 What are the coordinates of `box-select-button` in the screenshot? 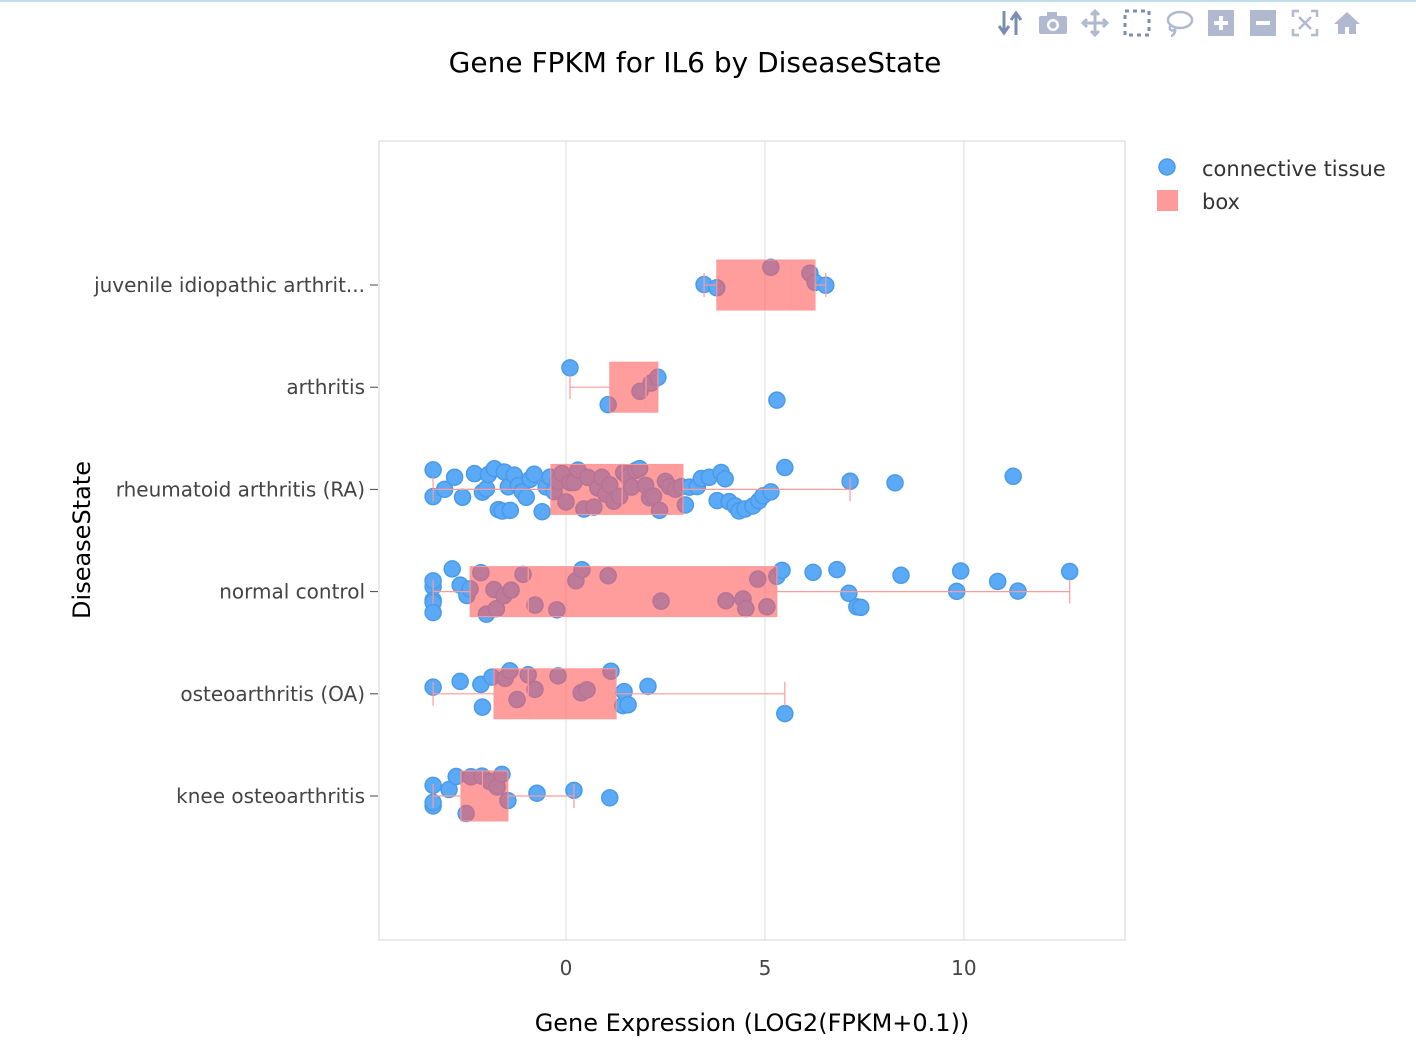 It's located at (1137, 23).